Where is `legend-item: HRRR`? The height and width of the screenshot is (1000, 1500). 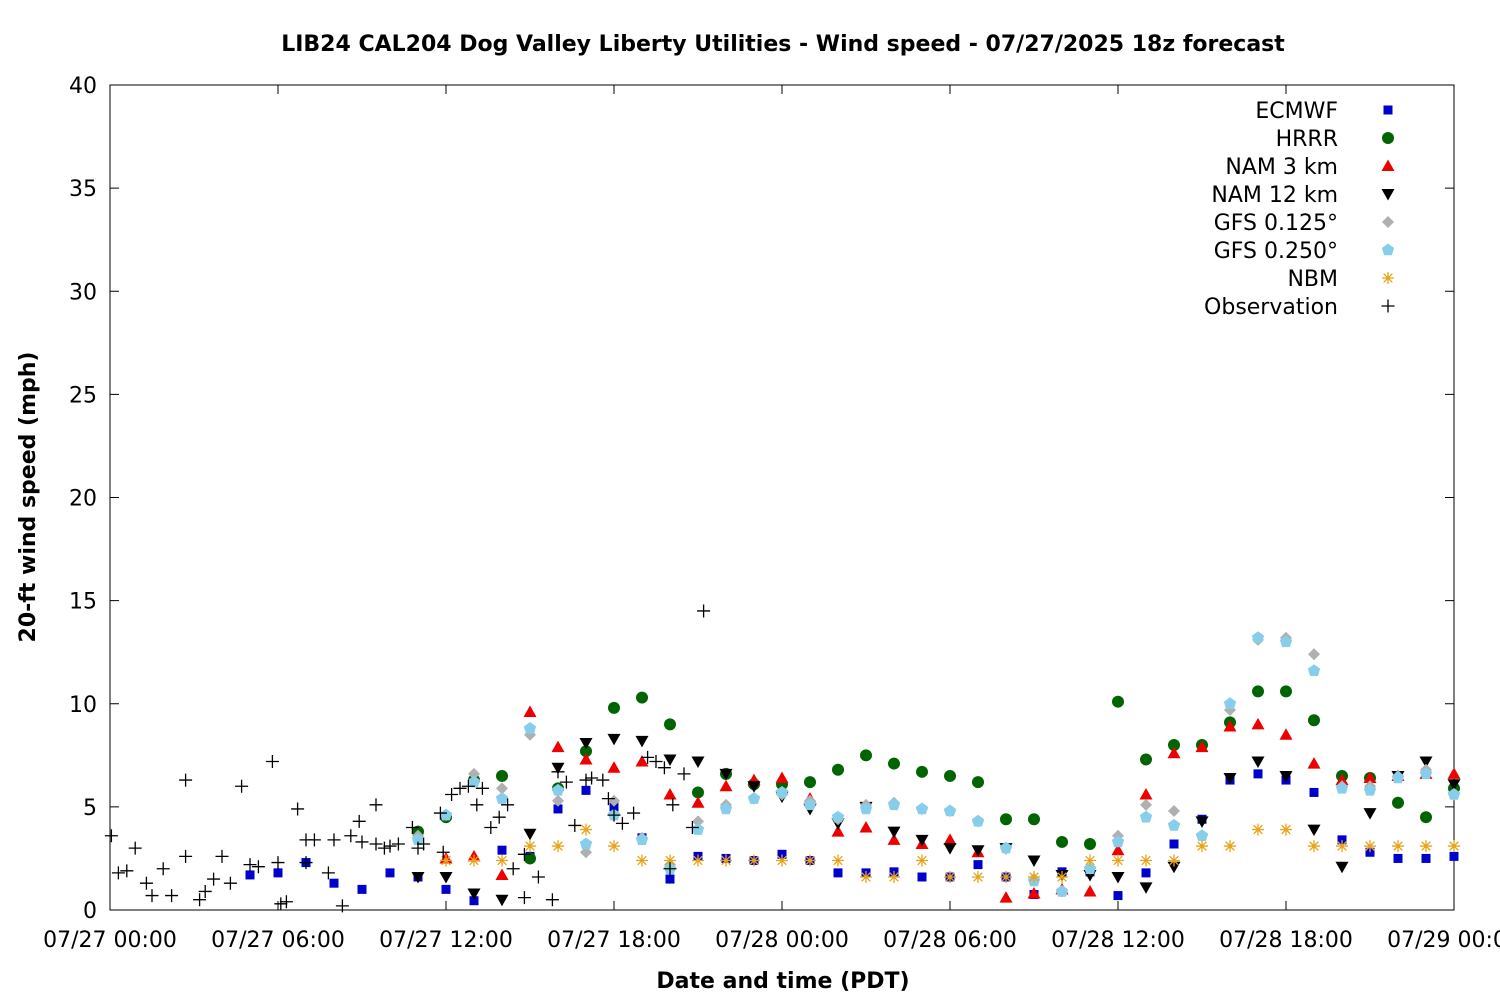
legend-item: HRRR is located at coordinates (1335, 139).